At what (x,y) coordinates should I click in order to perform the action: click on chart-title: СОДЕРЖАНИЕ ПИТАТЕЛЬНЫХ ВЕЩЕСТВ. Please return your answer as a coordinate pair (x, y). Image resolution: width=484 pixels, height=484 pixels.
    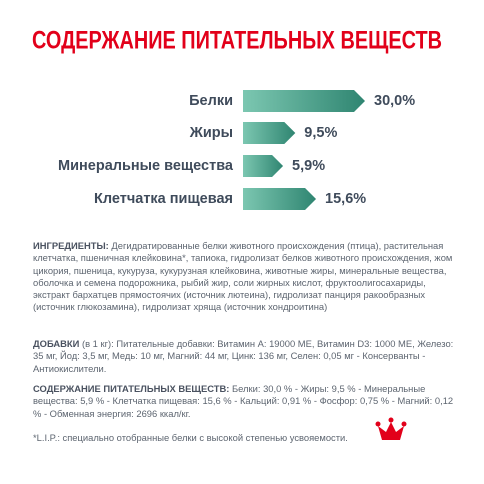
    Looking at the image, I should click on (237, 41).